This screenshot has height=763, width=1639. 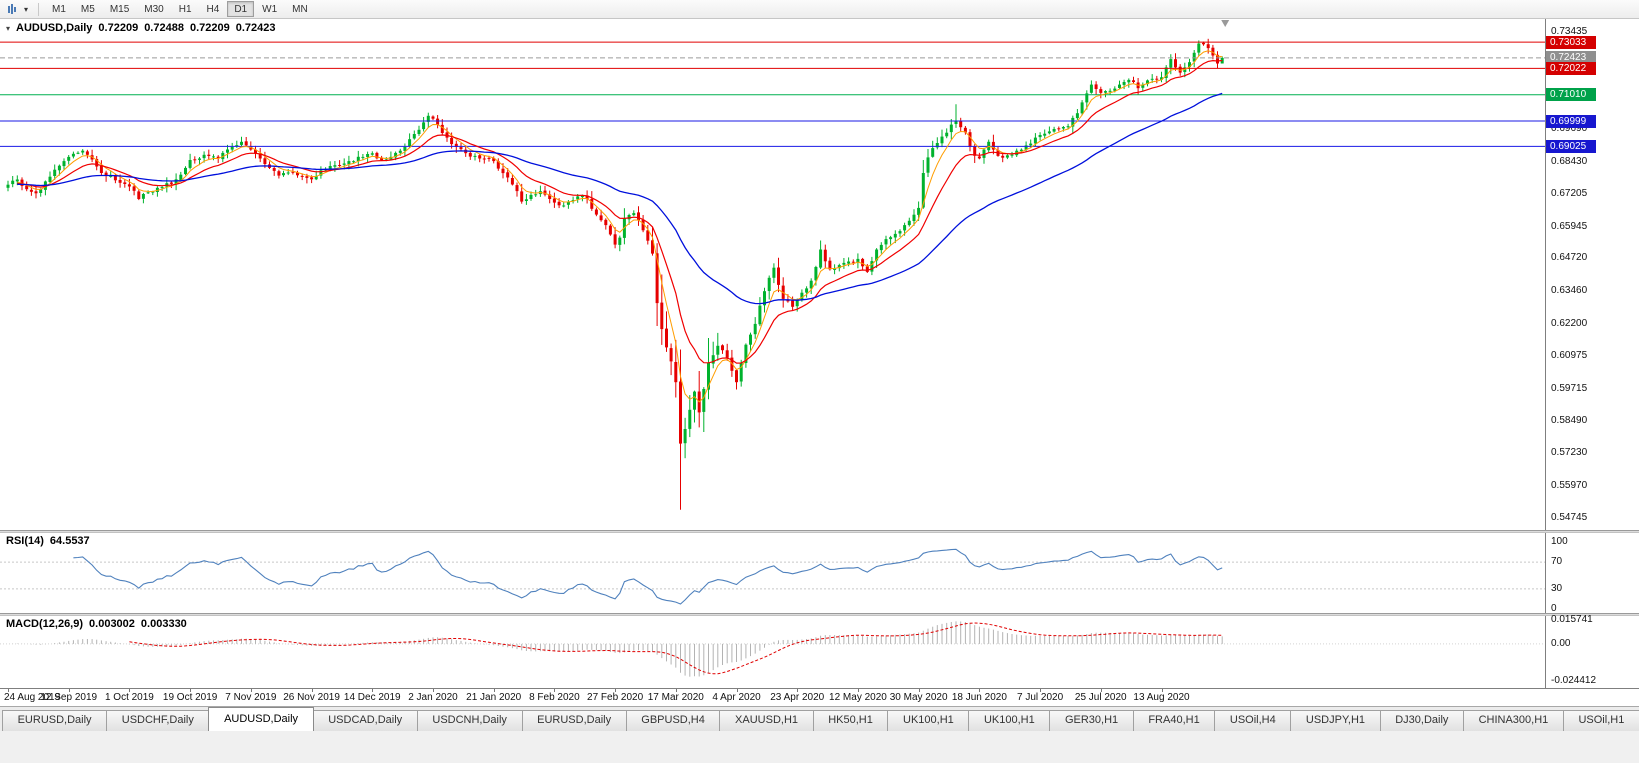 What do you see at coordinates (766, 720) in the screenshot?
I see `chart-tab: XAUUSD,H1` at bounding box center [766, 720].